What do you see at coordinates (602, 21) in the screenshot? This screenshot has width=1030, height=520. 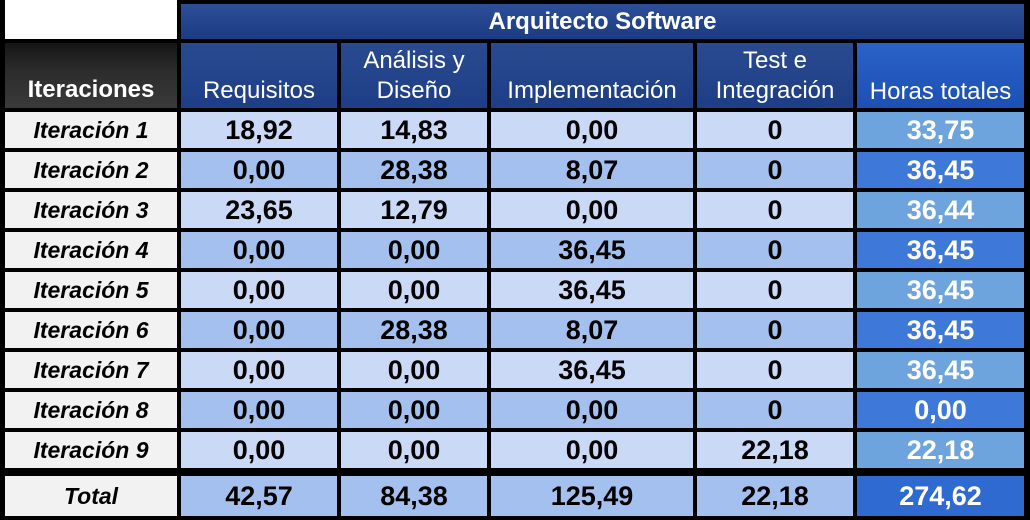 I see `table-title: Arquitecto Software` at bounding box center [602, 21].